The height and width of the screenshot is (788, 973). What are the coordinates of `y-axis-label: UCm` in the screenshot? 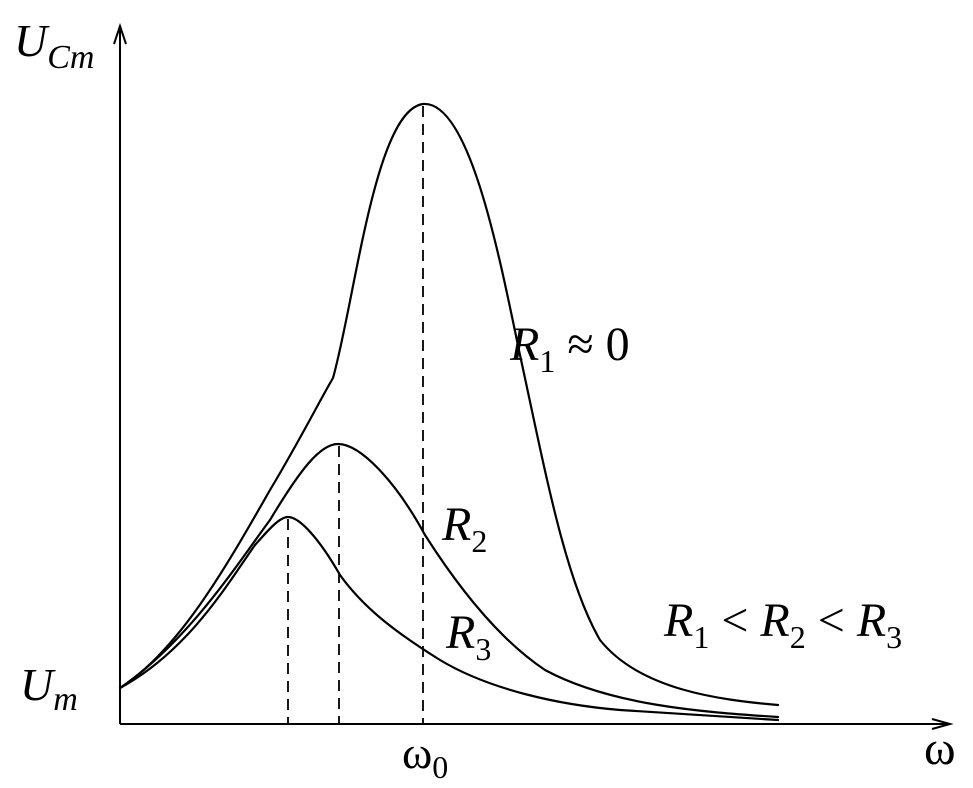 It's located at (54, 45).